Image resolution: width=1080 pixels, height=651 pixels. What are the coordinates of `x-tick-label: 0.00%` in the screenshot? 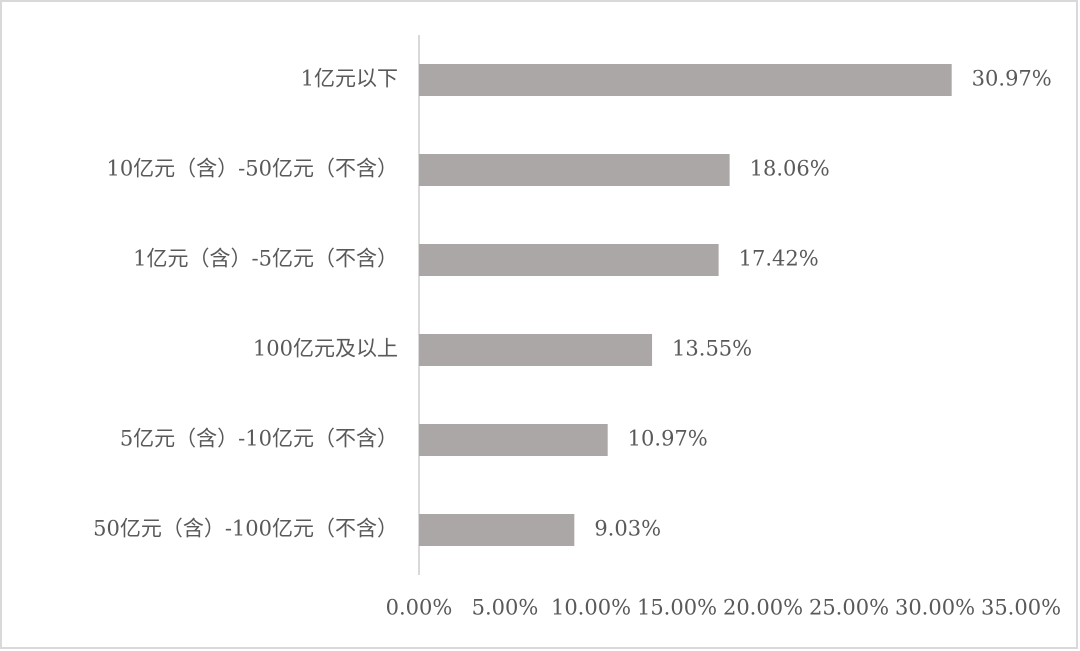 It's located at (419, 608).